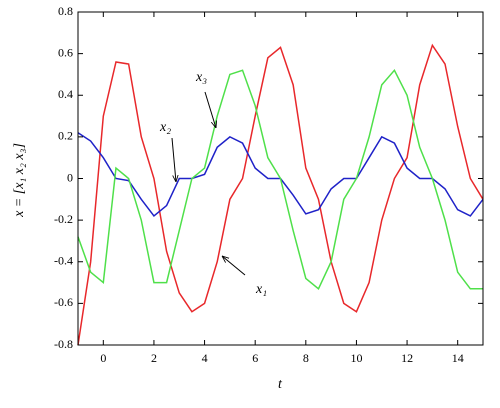 Image resolution: width=500 pixels, height=408 pixels. I want to click on y-tick-label: -0.2, so click(63, 219).